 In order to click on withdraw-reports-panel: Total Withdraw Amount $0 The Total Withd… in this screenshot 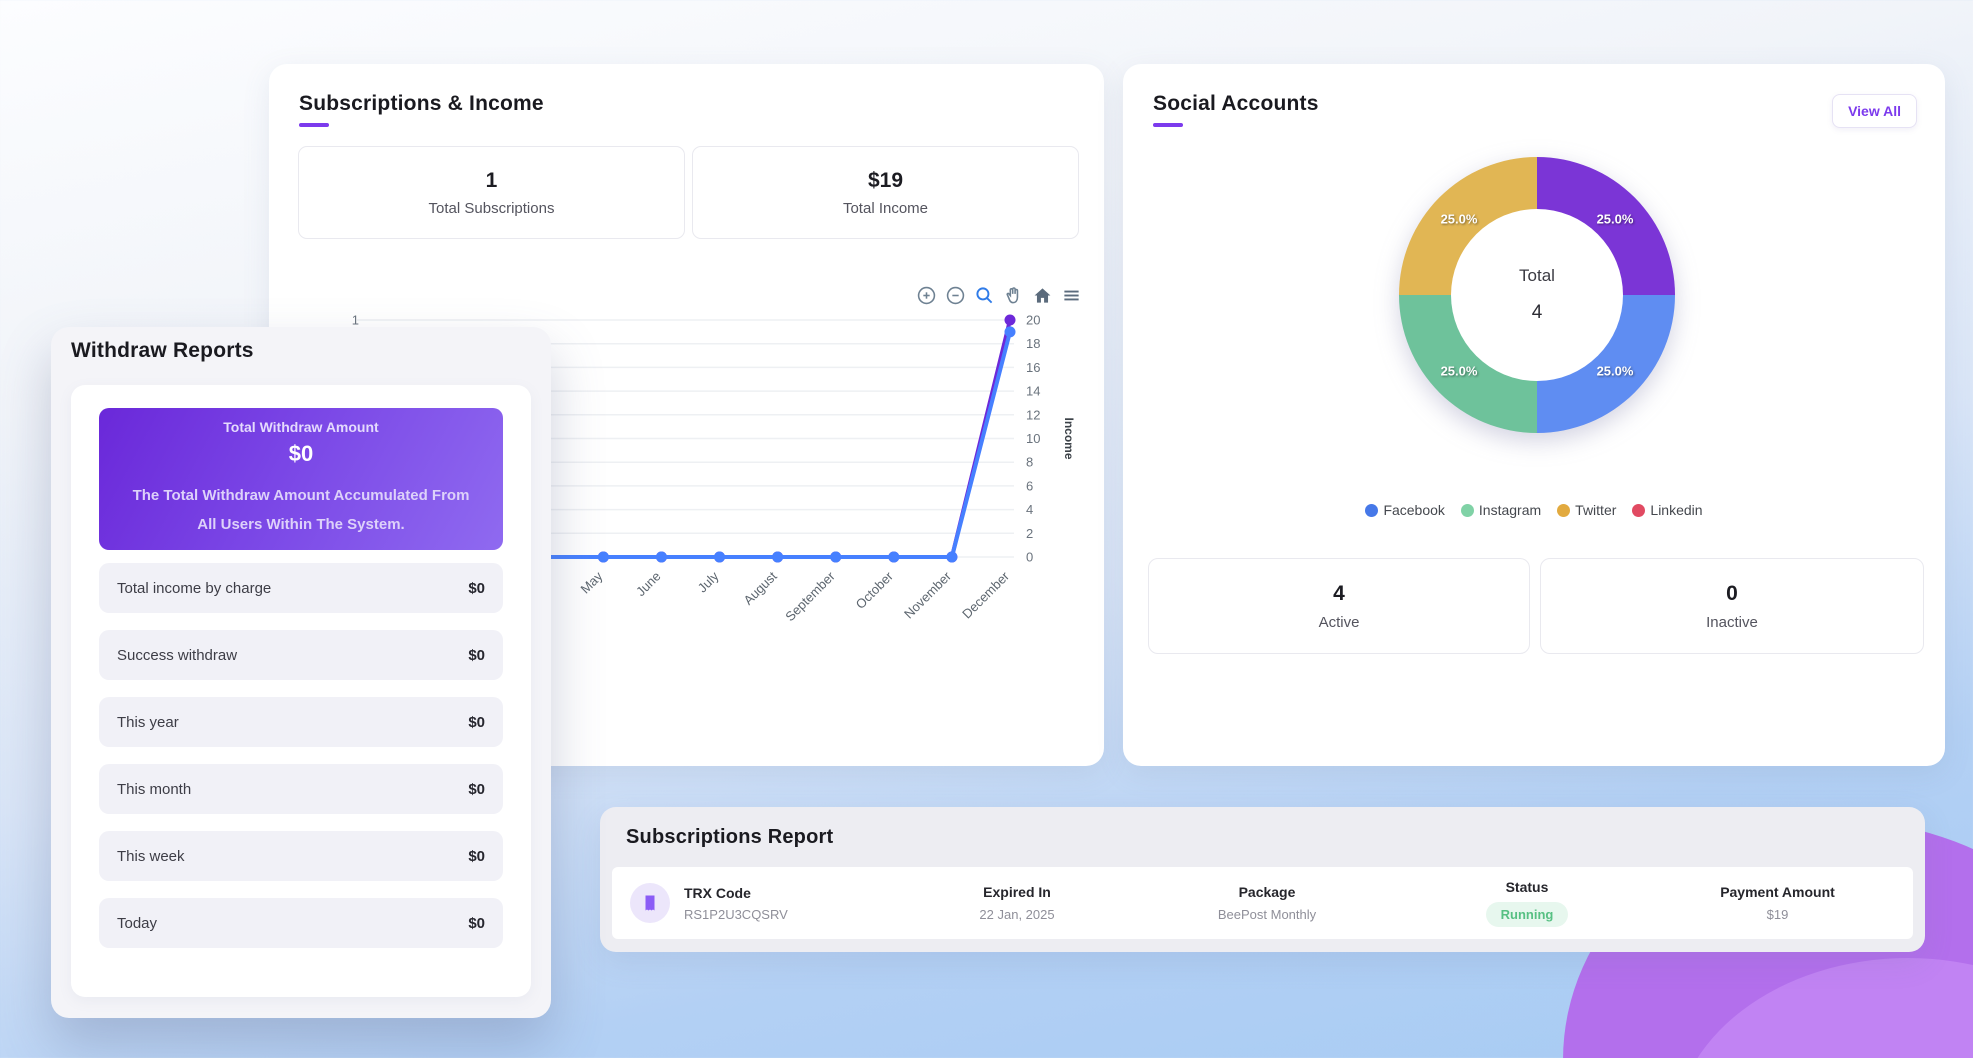, I will do `click(301, 691)`.